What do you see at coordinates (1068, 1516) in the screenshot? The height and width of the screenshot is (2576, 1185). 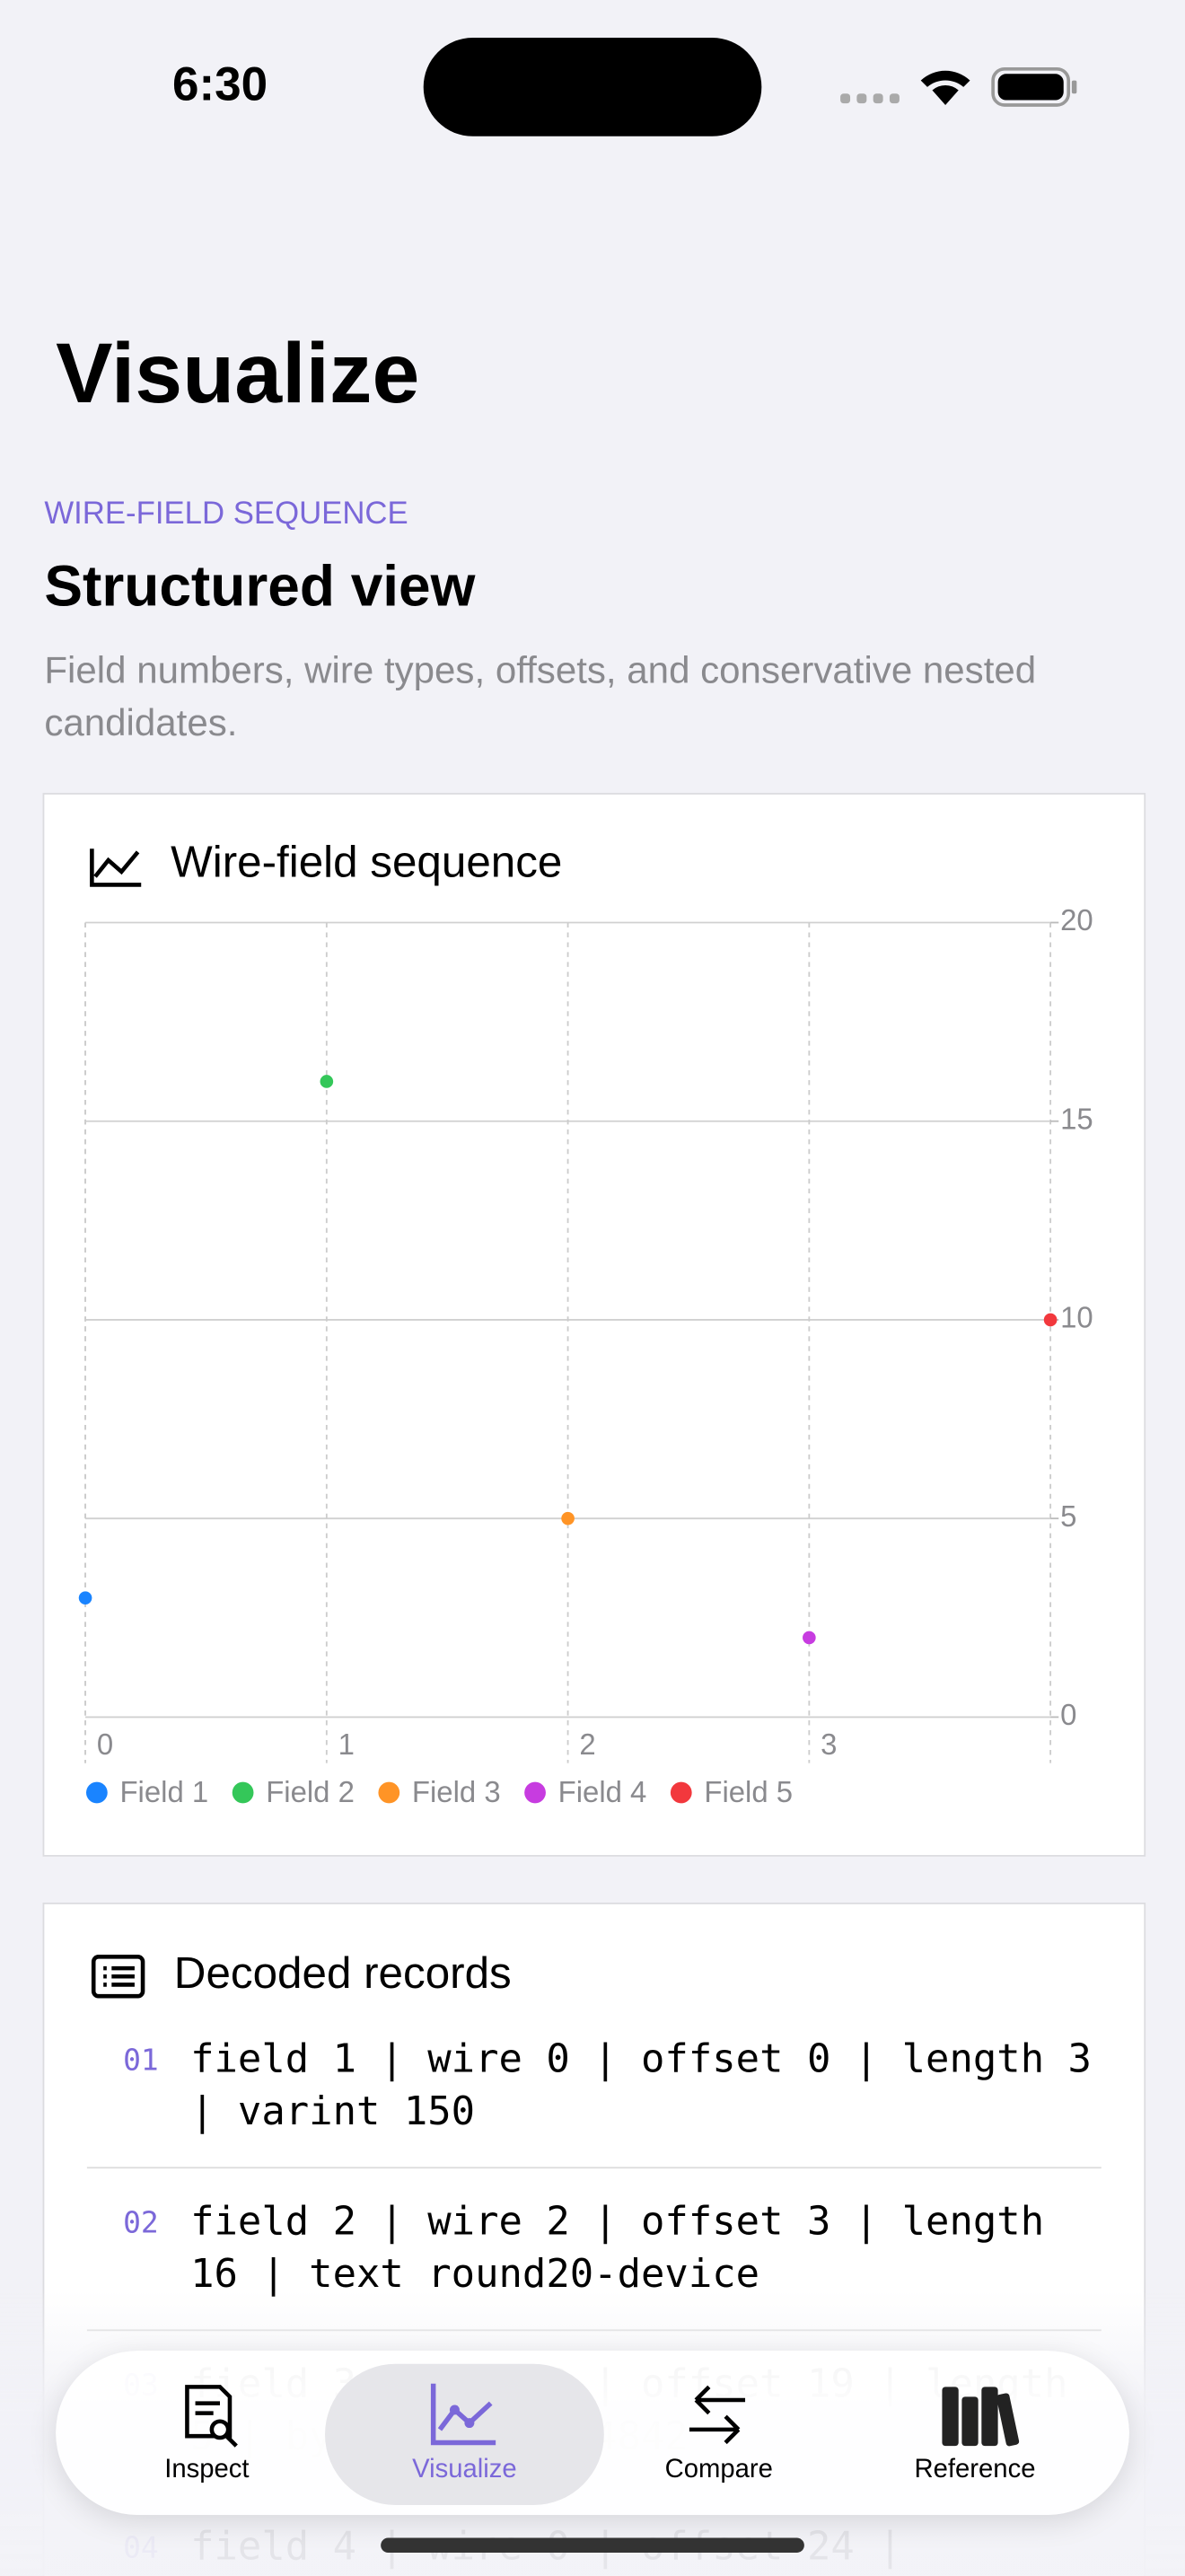 I see `y-tick-label: 5` at bounding box center [1068, 1516].